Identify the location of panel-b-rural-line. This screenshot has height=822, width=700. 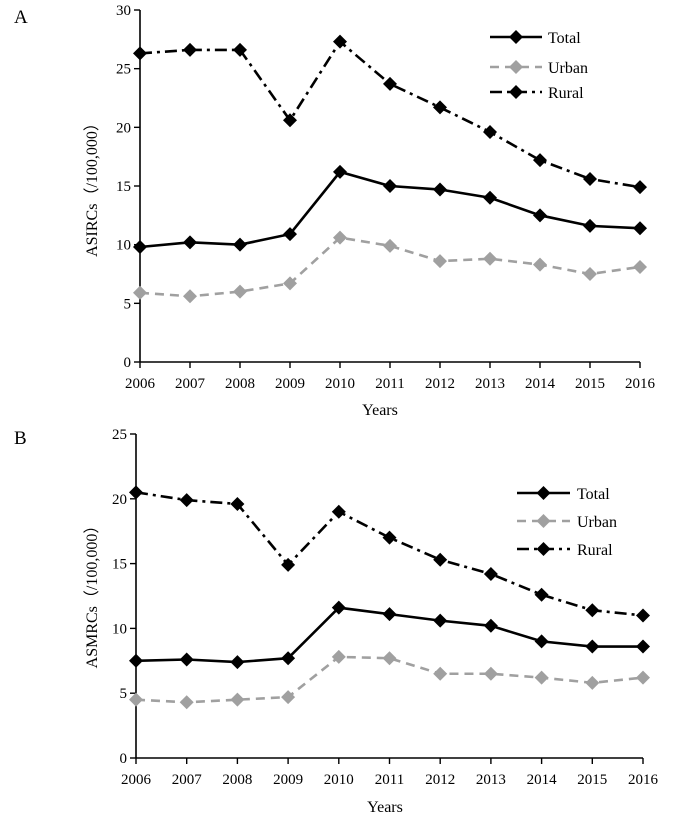
(389, 554).